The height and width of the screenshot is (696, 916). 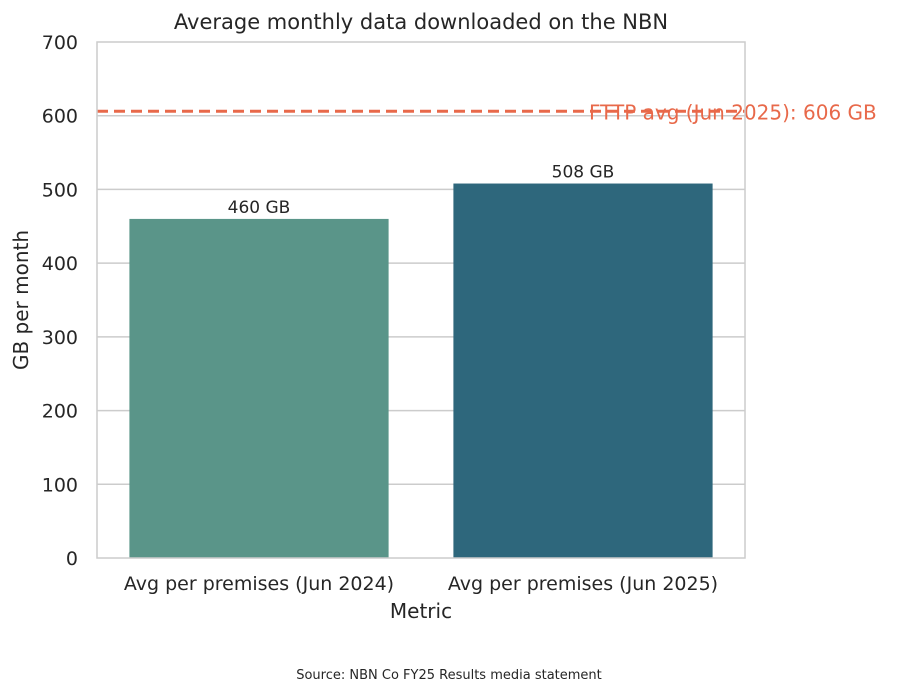 What do you see at coordinates (60, 43) in the screenshot?
I see `y-tick-label: 700` at bounding box center [60, 43].